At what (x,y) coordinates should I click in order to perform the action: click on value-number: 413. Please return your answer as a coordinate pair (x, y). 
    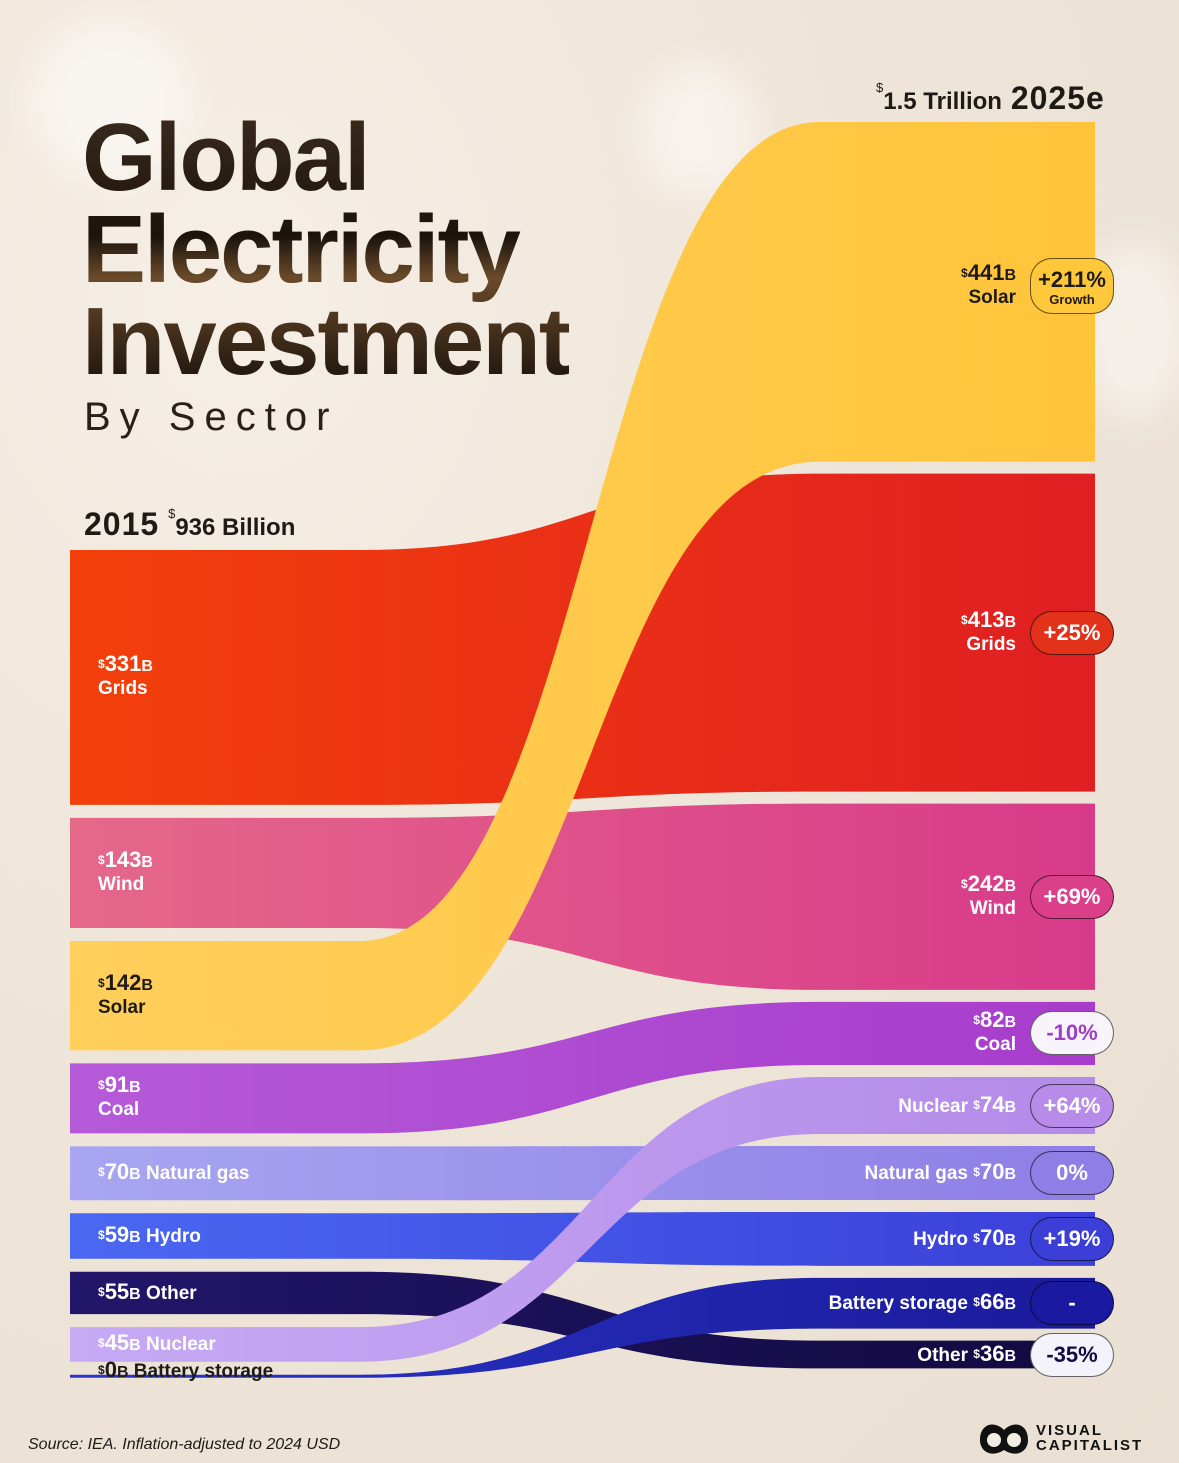
    Looking at the image, I should click on (986, 619).